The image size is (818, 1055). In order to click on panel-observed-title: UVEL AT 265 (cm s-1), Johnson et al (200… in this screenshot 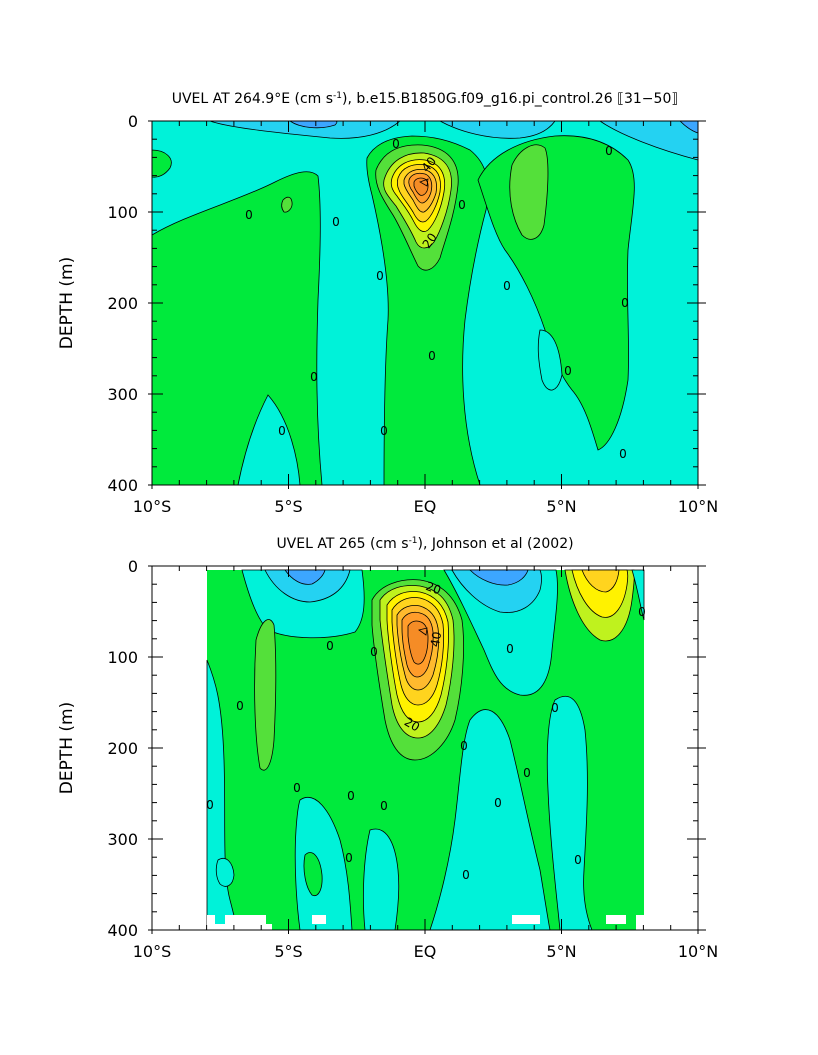, I will do `click(424, 544)`.